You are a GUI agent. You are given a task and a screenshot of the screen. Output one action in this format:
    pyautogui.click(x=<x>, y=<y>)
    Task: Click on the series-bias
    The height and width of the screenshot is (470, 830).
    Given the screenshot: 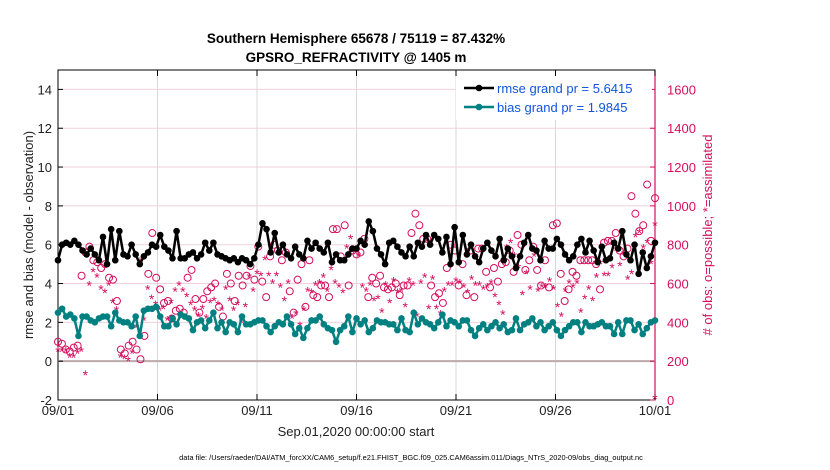 What is the action you would take?
    pyautogui.click(x=356, y=324)
    